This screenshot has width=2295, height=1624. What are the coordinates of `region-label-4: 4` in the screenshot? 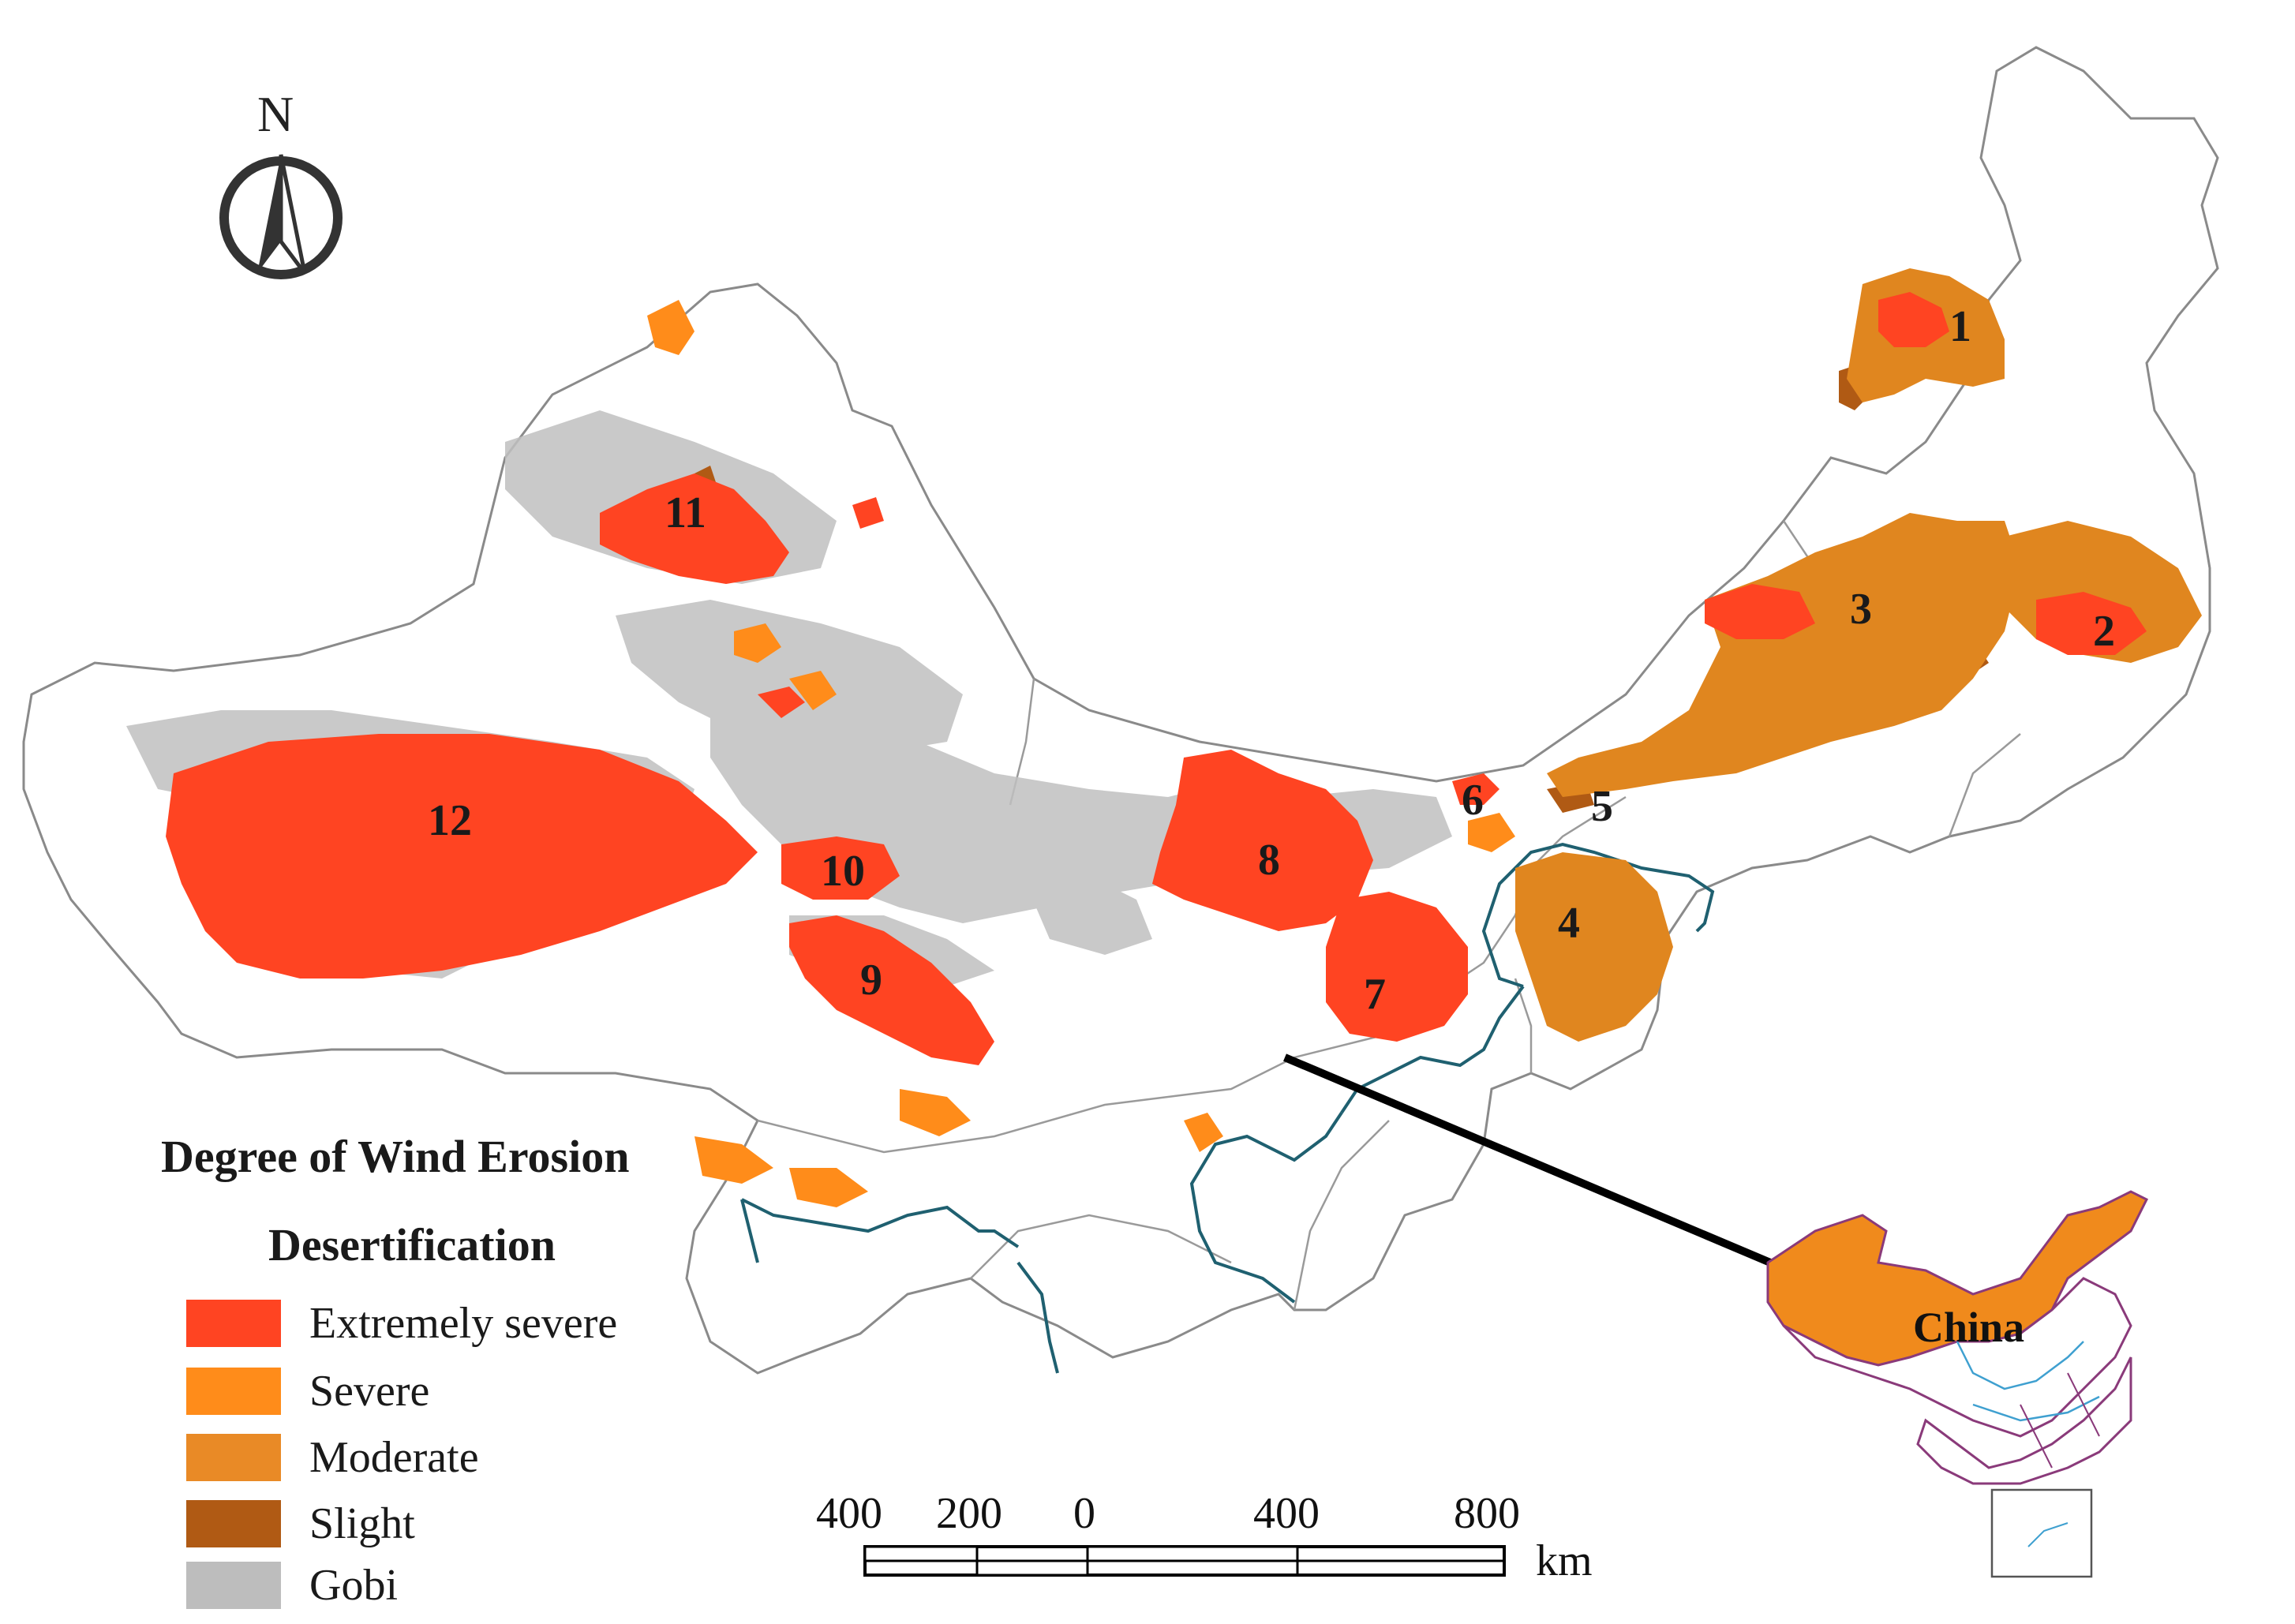 It's located at (1569, 923).